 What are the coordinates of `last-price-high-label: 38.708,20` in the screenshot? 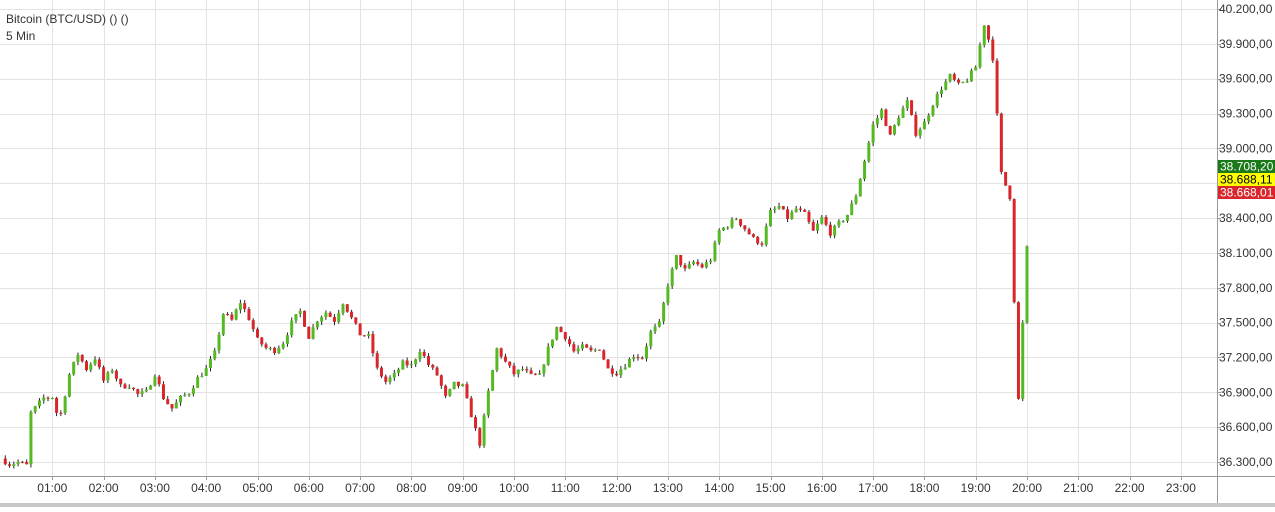 It's located at (1247, 167).